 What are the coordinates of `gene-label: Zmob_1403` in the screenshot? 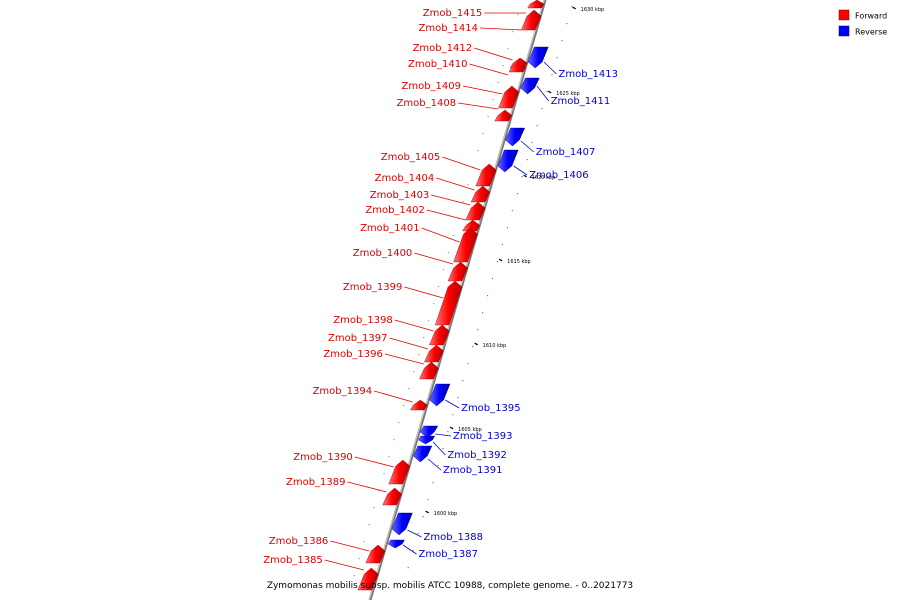 It's located at (400, 195).